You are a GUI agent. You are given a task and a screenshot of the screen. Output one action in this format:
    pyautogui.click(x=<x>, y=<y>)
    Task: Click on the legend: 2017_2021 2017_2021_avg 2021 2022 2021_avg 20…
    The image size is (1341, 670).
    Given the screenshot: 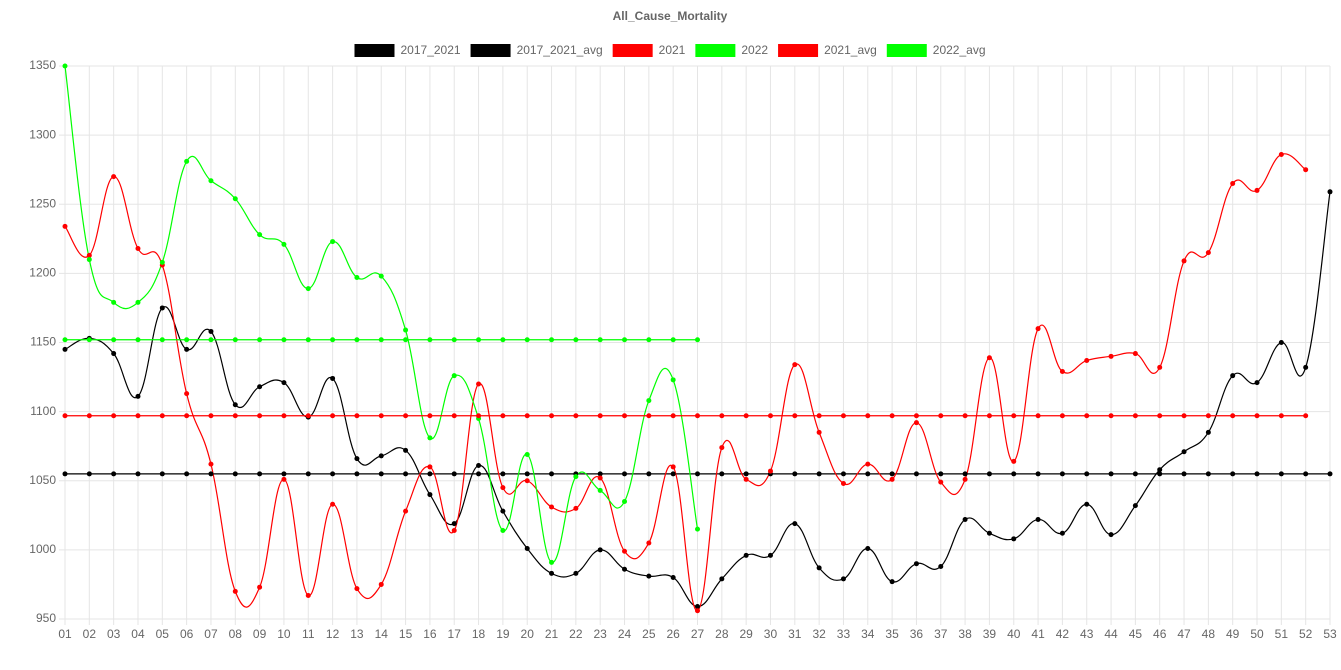 What is the action you would take?
    pyautogui.click(x=670, y=50)
    